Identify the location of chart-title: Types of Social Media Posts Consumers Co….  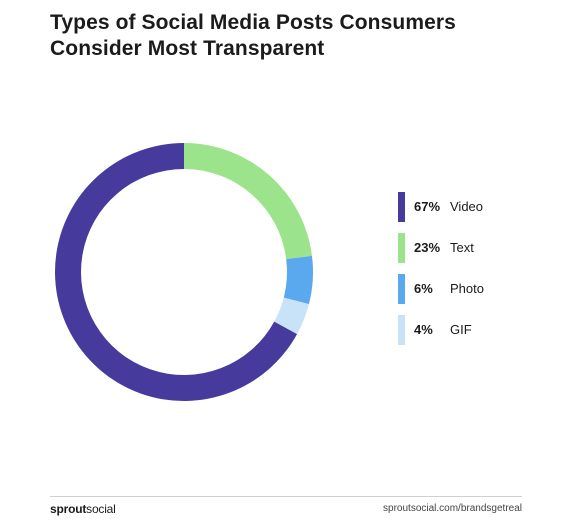
(253, 35).